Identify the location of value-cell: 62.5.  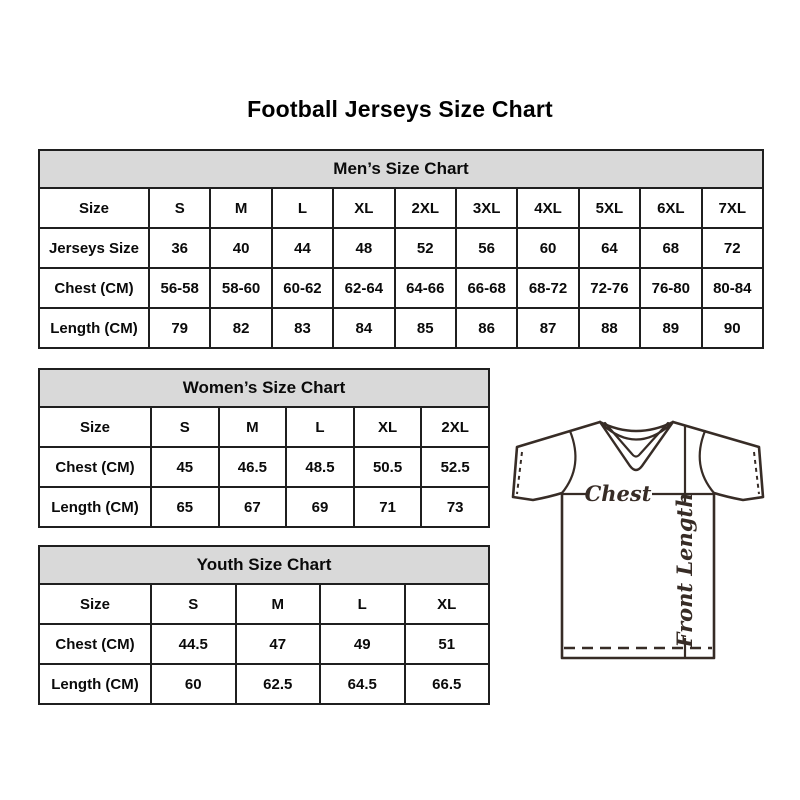
(277, 684).